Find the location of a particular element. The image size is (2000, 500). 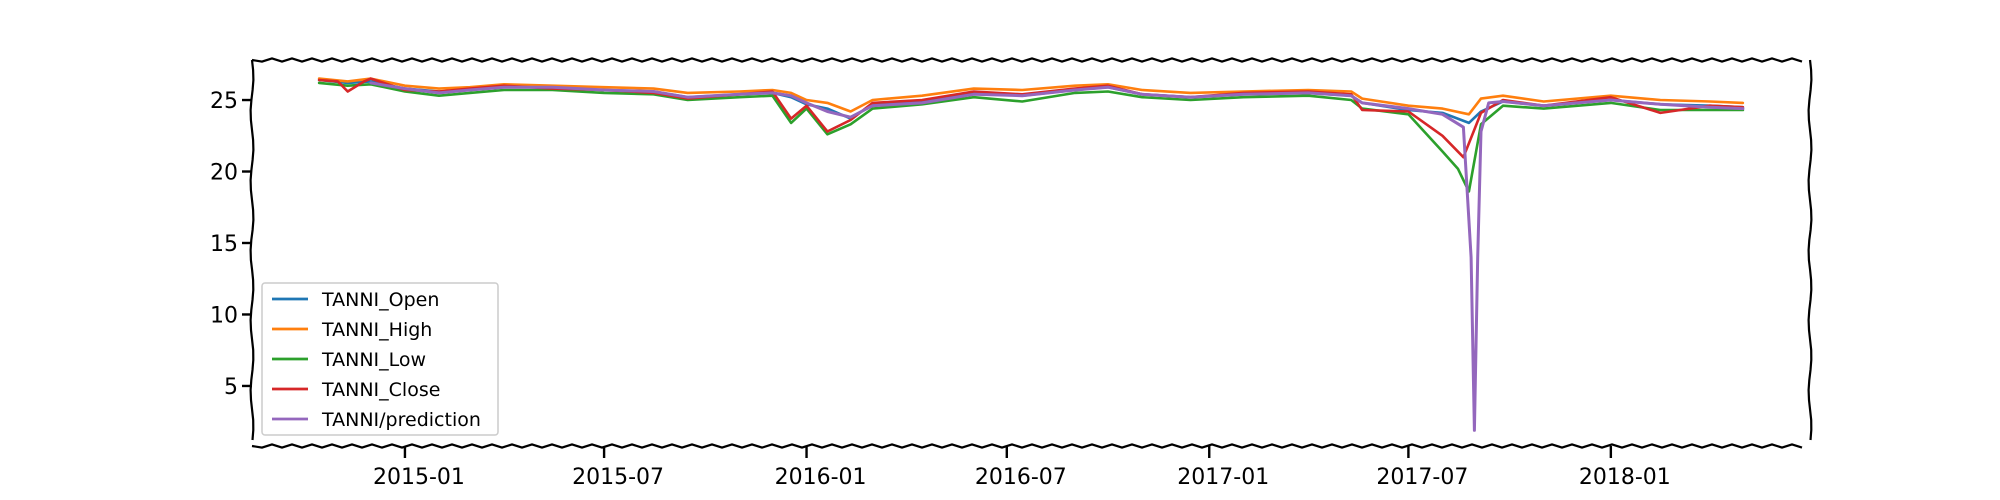

legend-label: TANNI_Close is located at coordinates (380, 390).